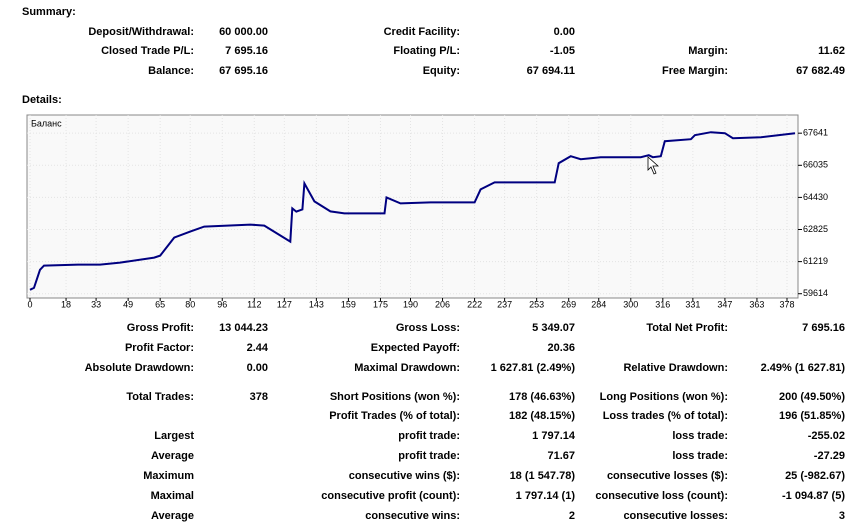 The height and width of the screenshot is (525, 864). I want to click on row-label: Equity:, so click(441, 71).